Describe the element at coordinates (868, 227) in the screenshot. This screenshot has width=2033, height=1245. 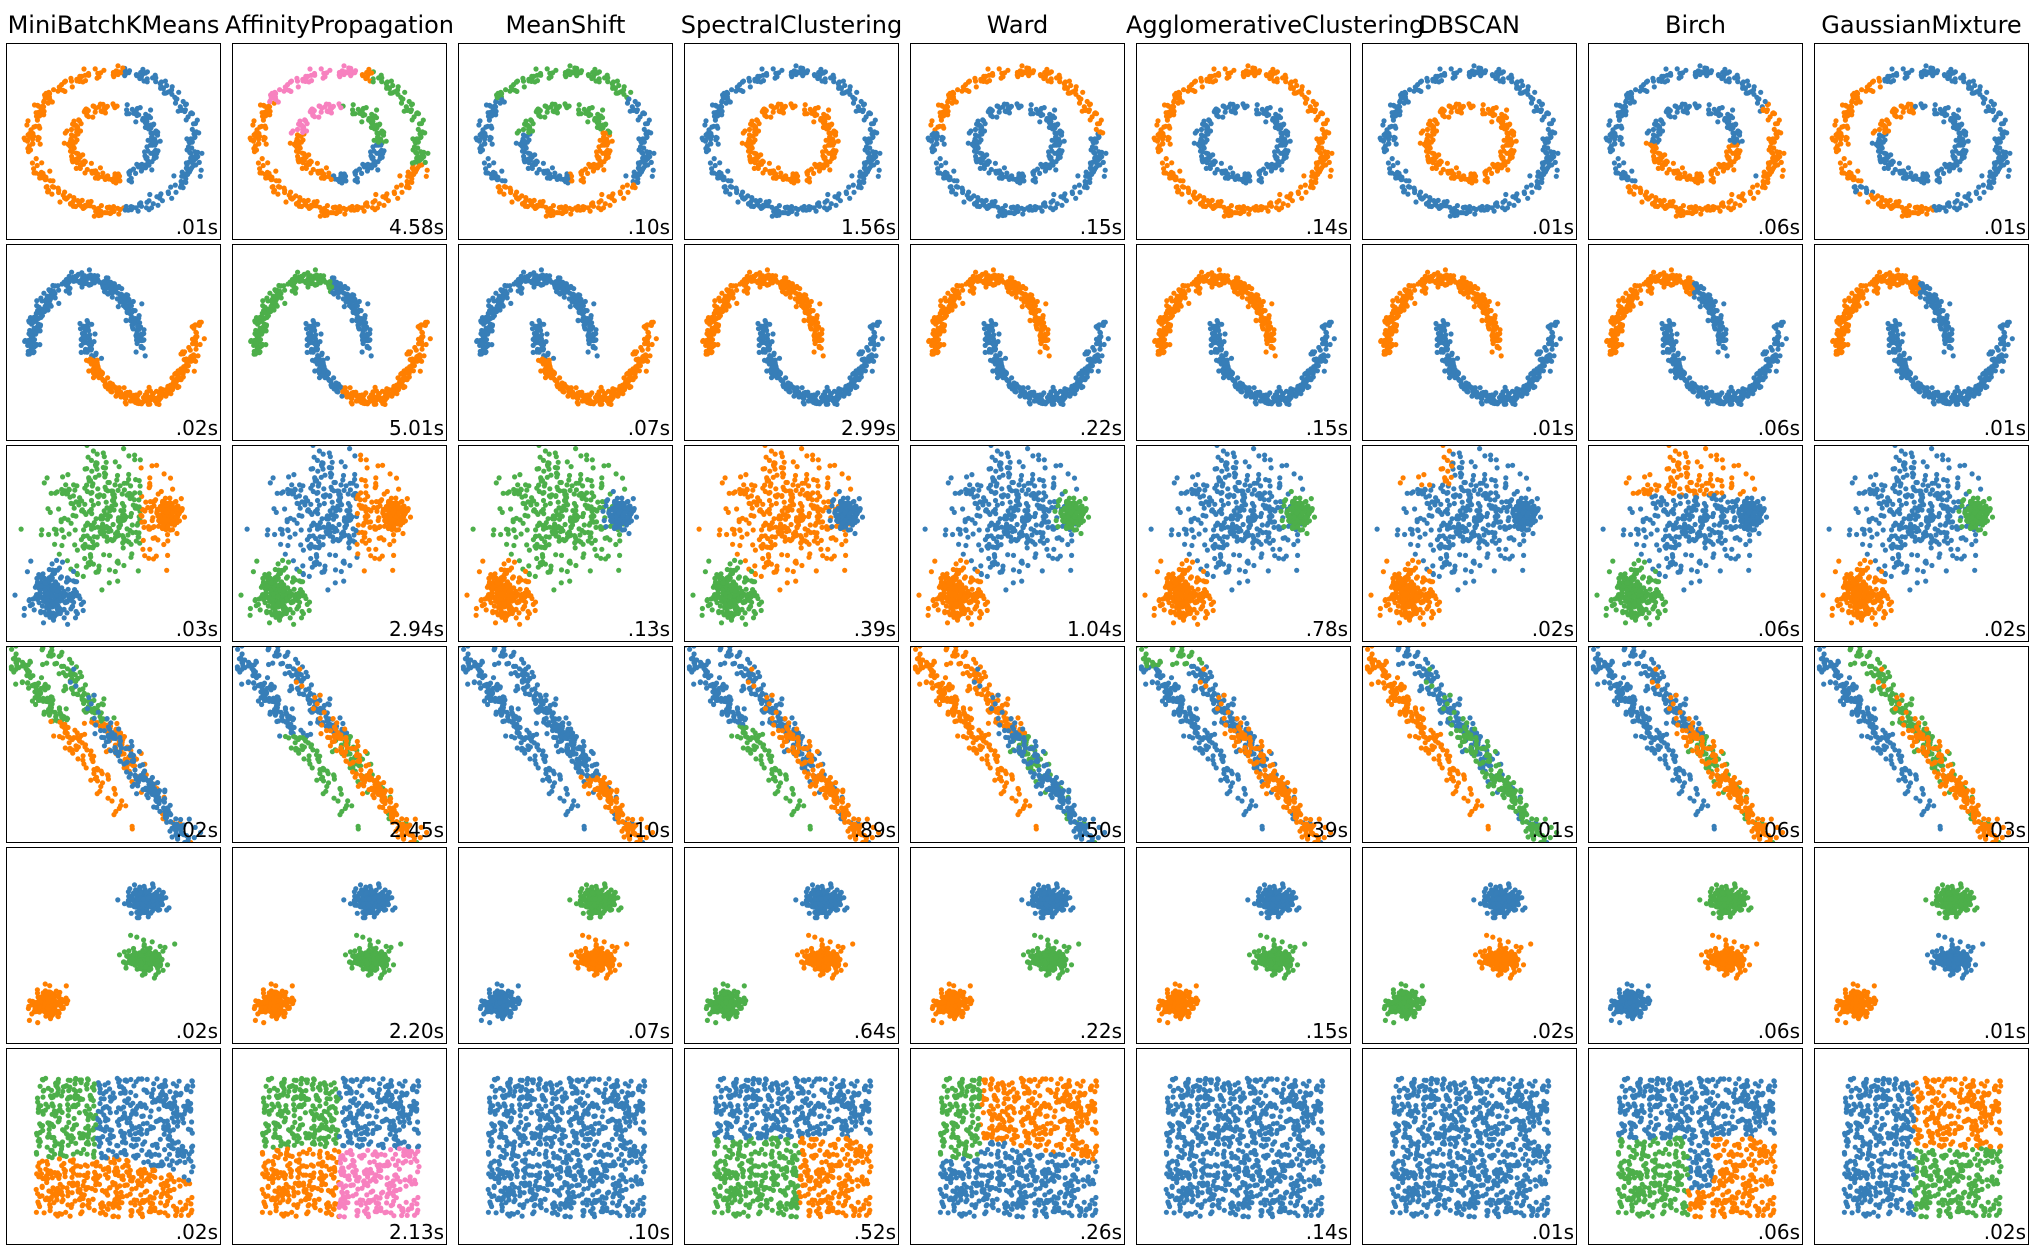
I see `timing-label: 1.56s` at that location.